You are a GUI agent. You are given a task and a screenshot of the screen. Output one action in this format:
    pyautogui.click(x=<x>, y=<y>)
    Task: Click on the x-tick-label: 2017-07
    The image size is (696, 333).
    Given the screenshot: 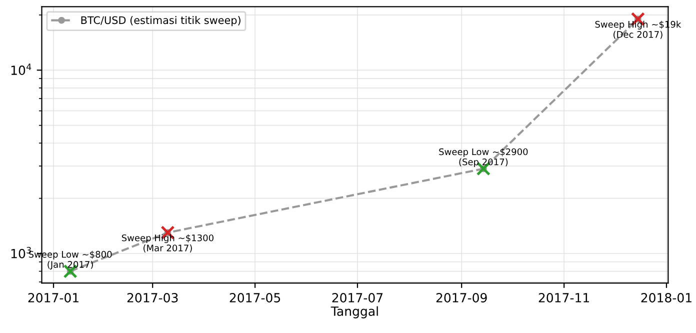 What is the action you would take?
    pyautogui.click(x=357, y=297)
    